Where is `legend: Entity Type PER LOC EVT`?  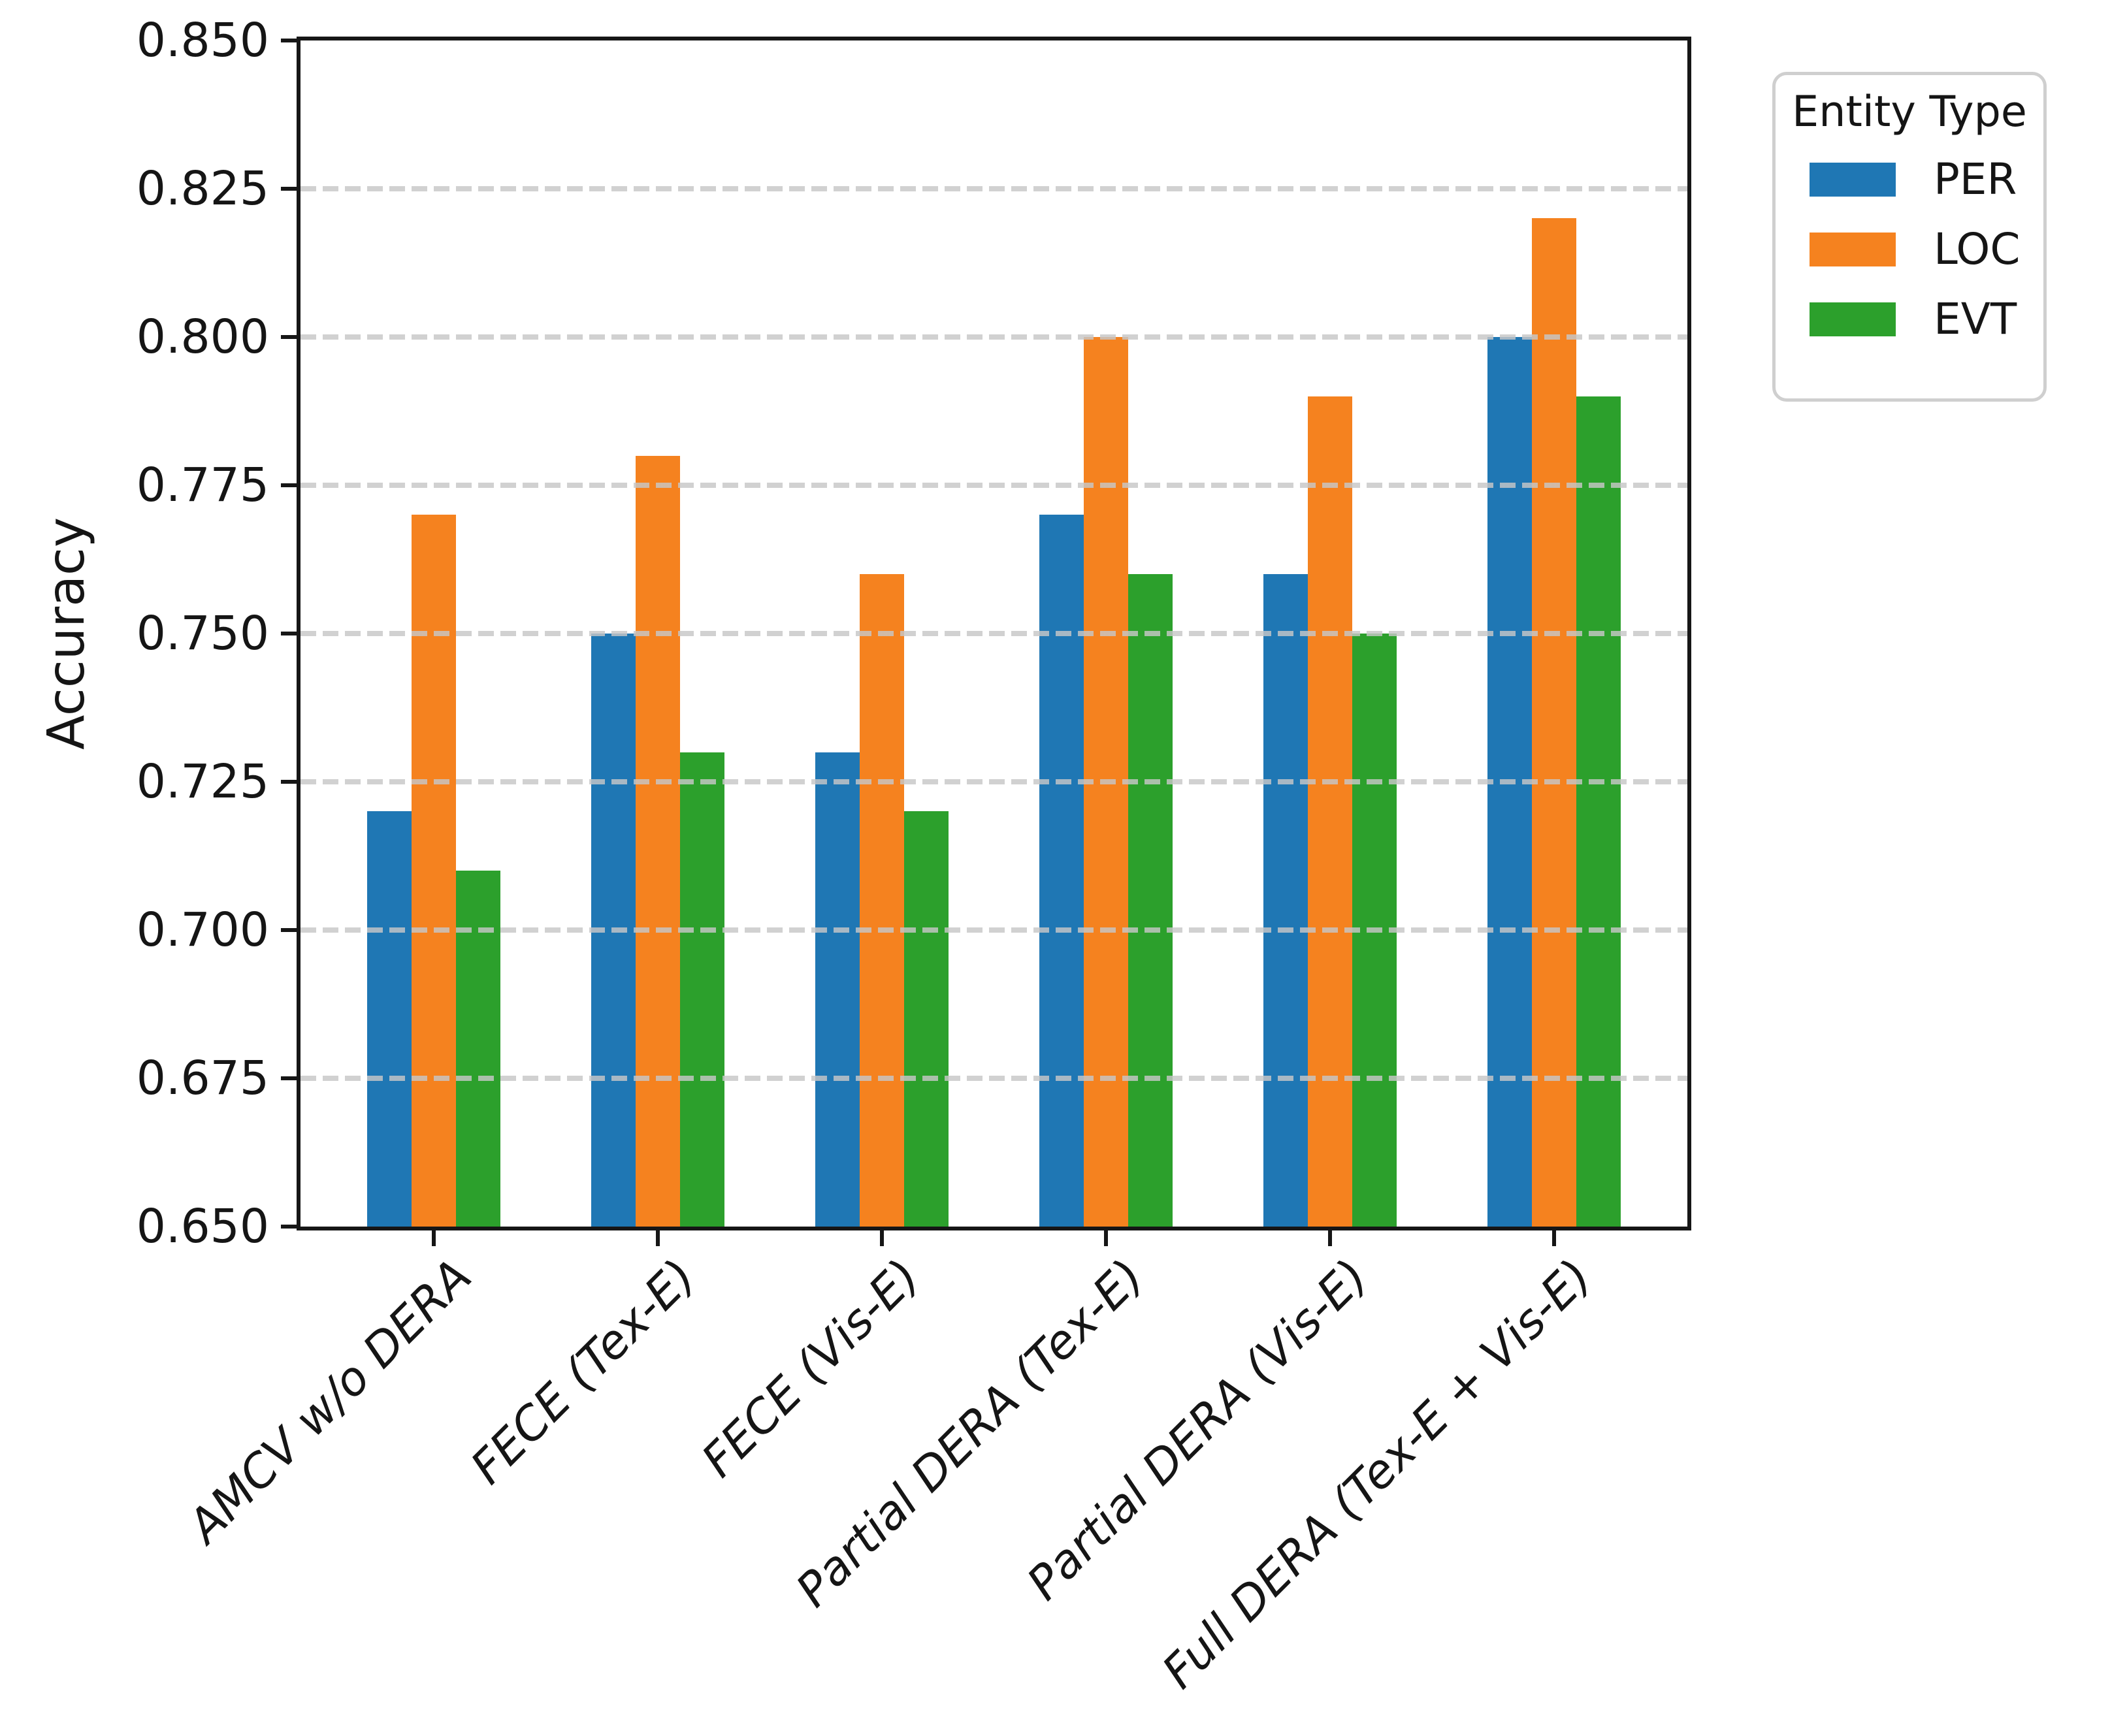 legend: Entity Type PER LOC EVT is located at coordinates (1909, 237).